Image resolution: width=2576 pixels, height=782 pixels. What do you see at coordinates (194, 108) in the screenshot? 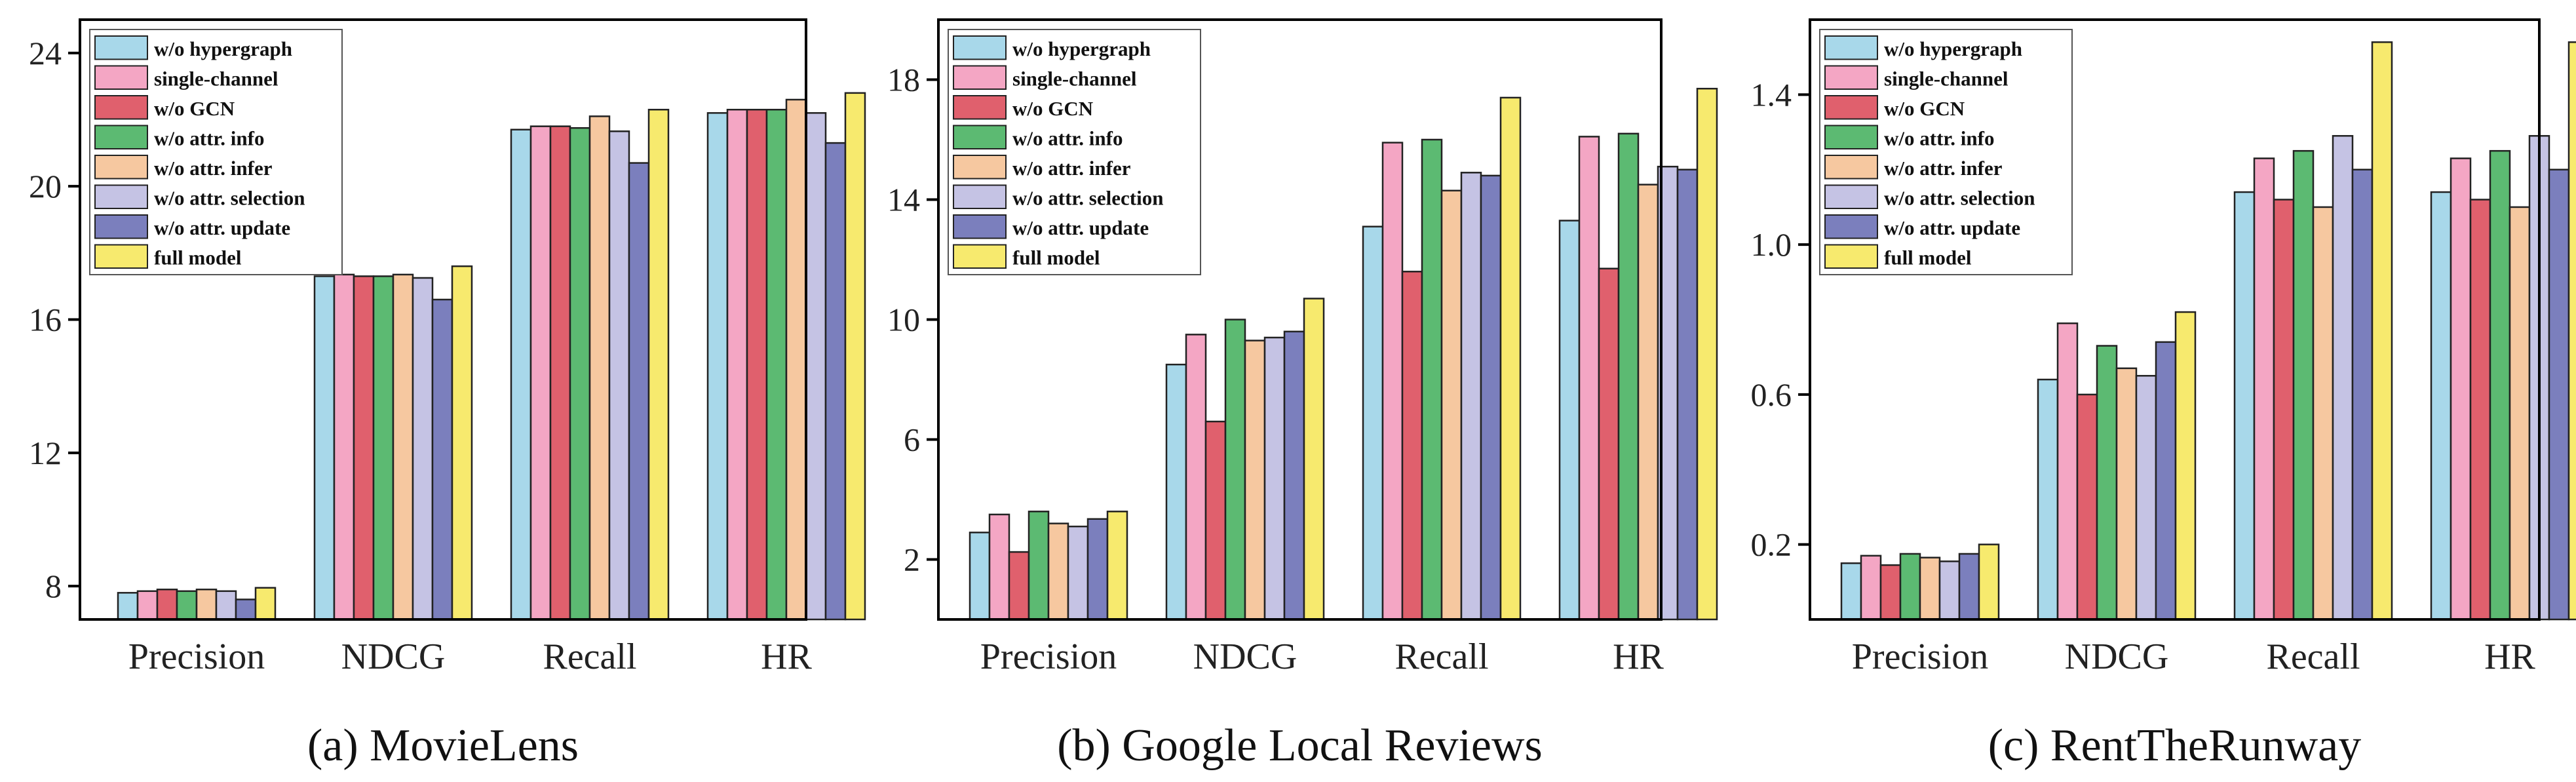
I see `legend-label: w/o GCN` at bounding box center [194, 108].